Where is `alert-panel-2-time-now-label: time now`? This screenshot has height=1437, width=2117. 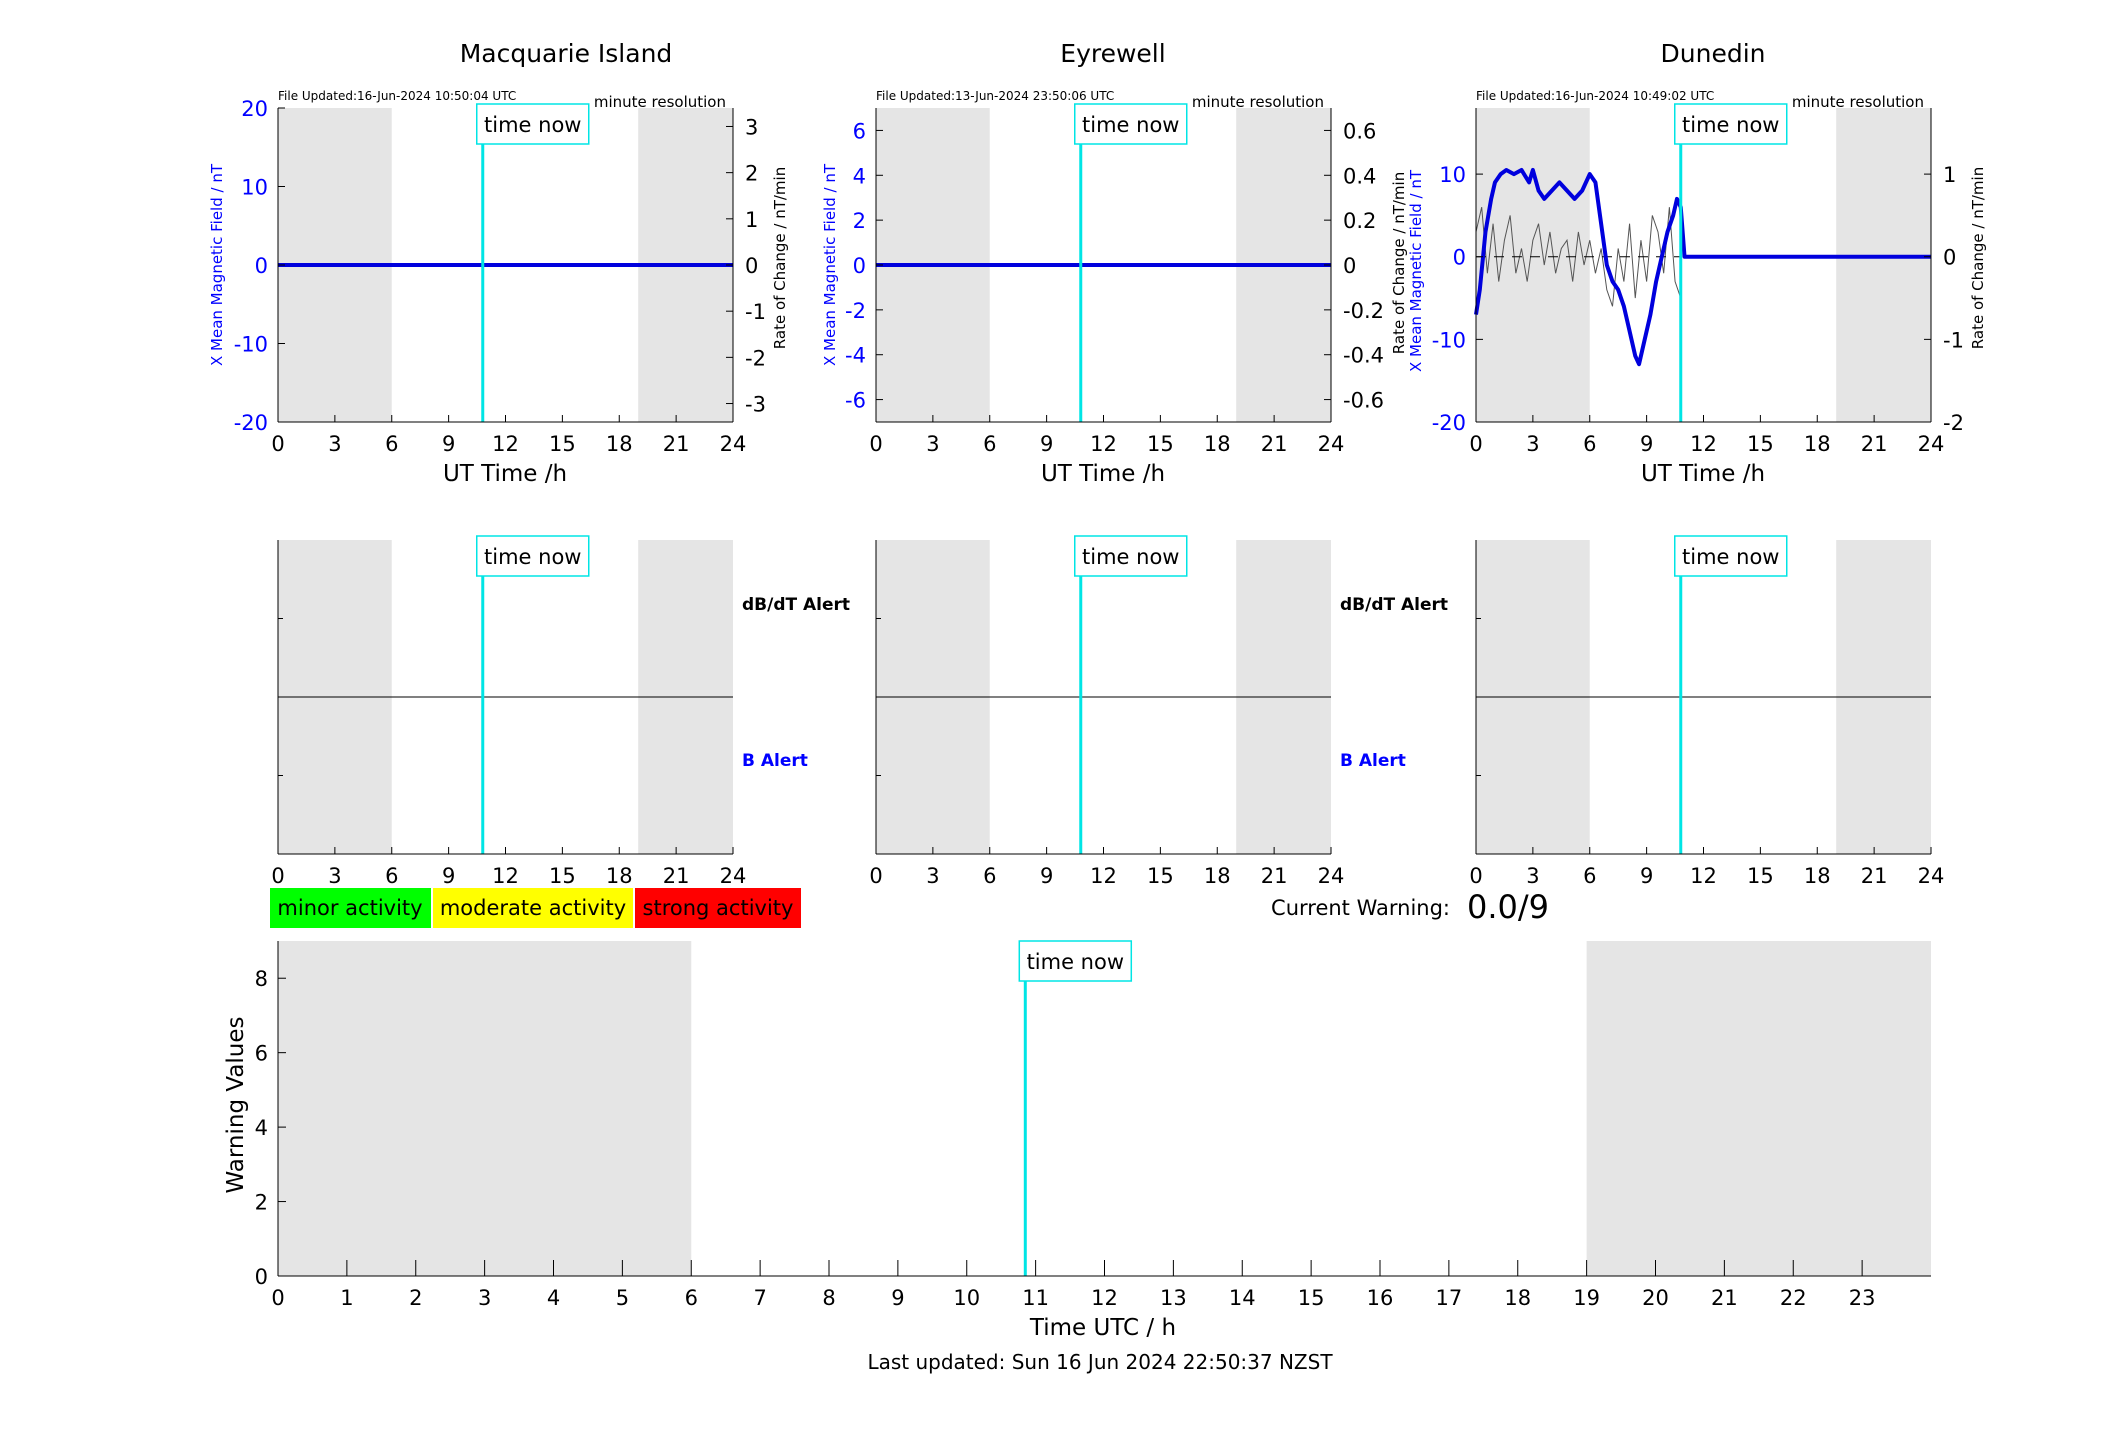 alert-panel-2-time-now-label: time now is located at coordinates (1730, 557).